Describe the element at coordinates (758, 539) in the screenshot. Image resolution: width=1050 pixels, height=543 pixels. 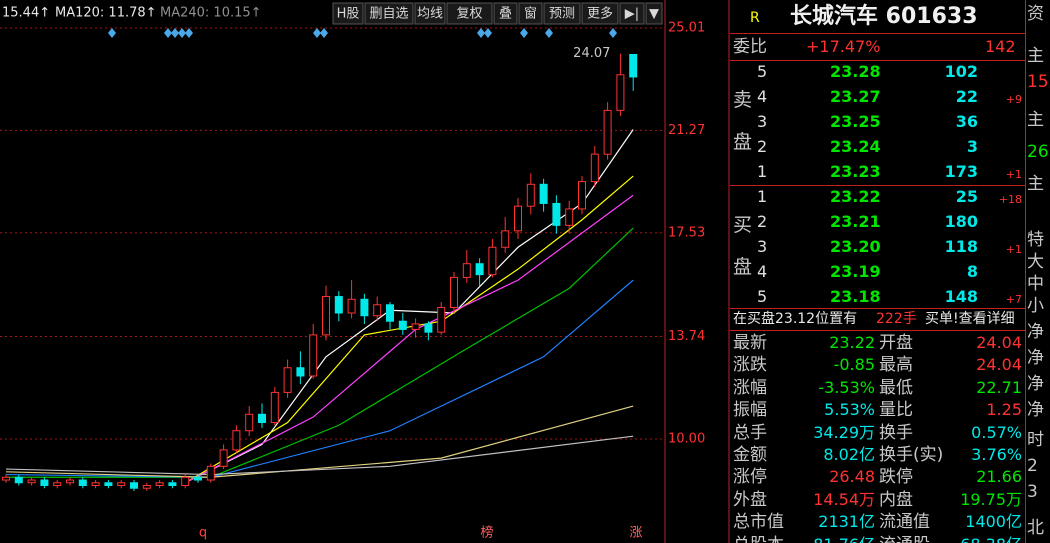
I see `stat-label: 总股本` at that location.